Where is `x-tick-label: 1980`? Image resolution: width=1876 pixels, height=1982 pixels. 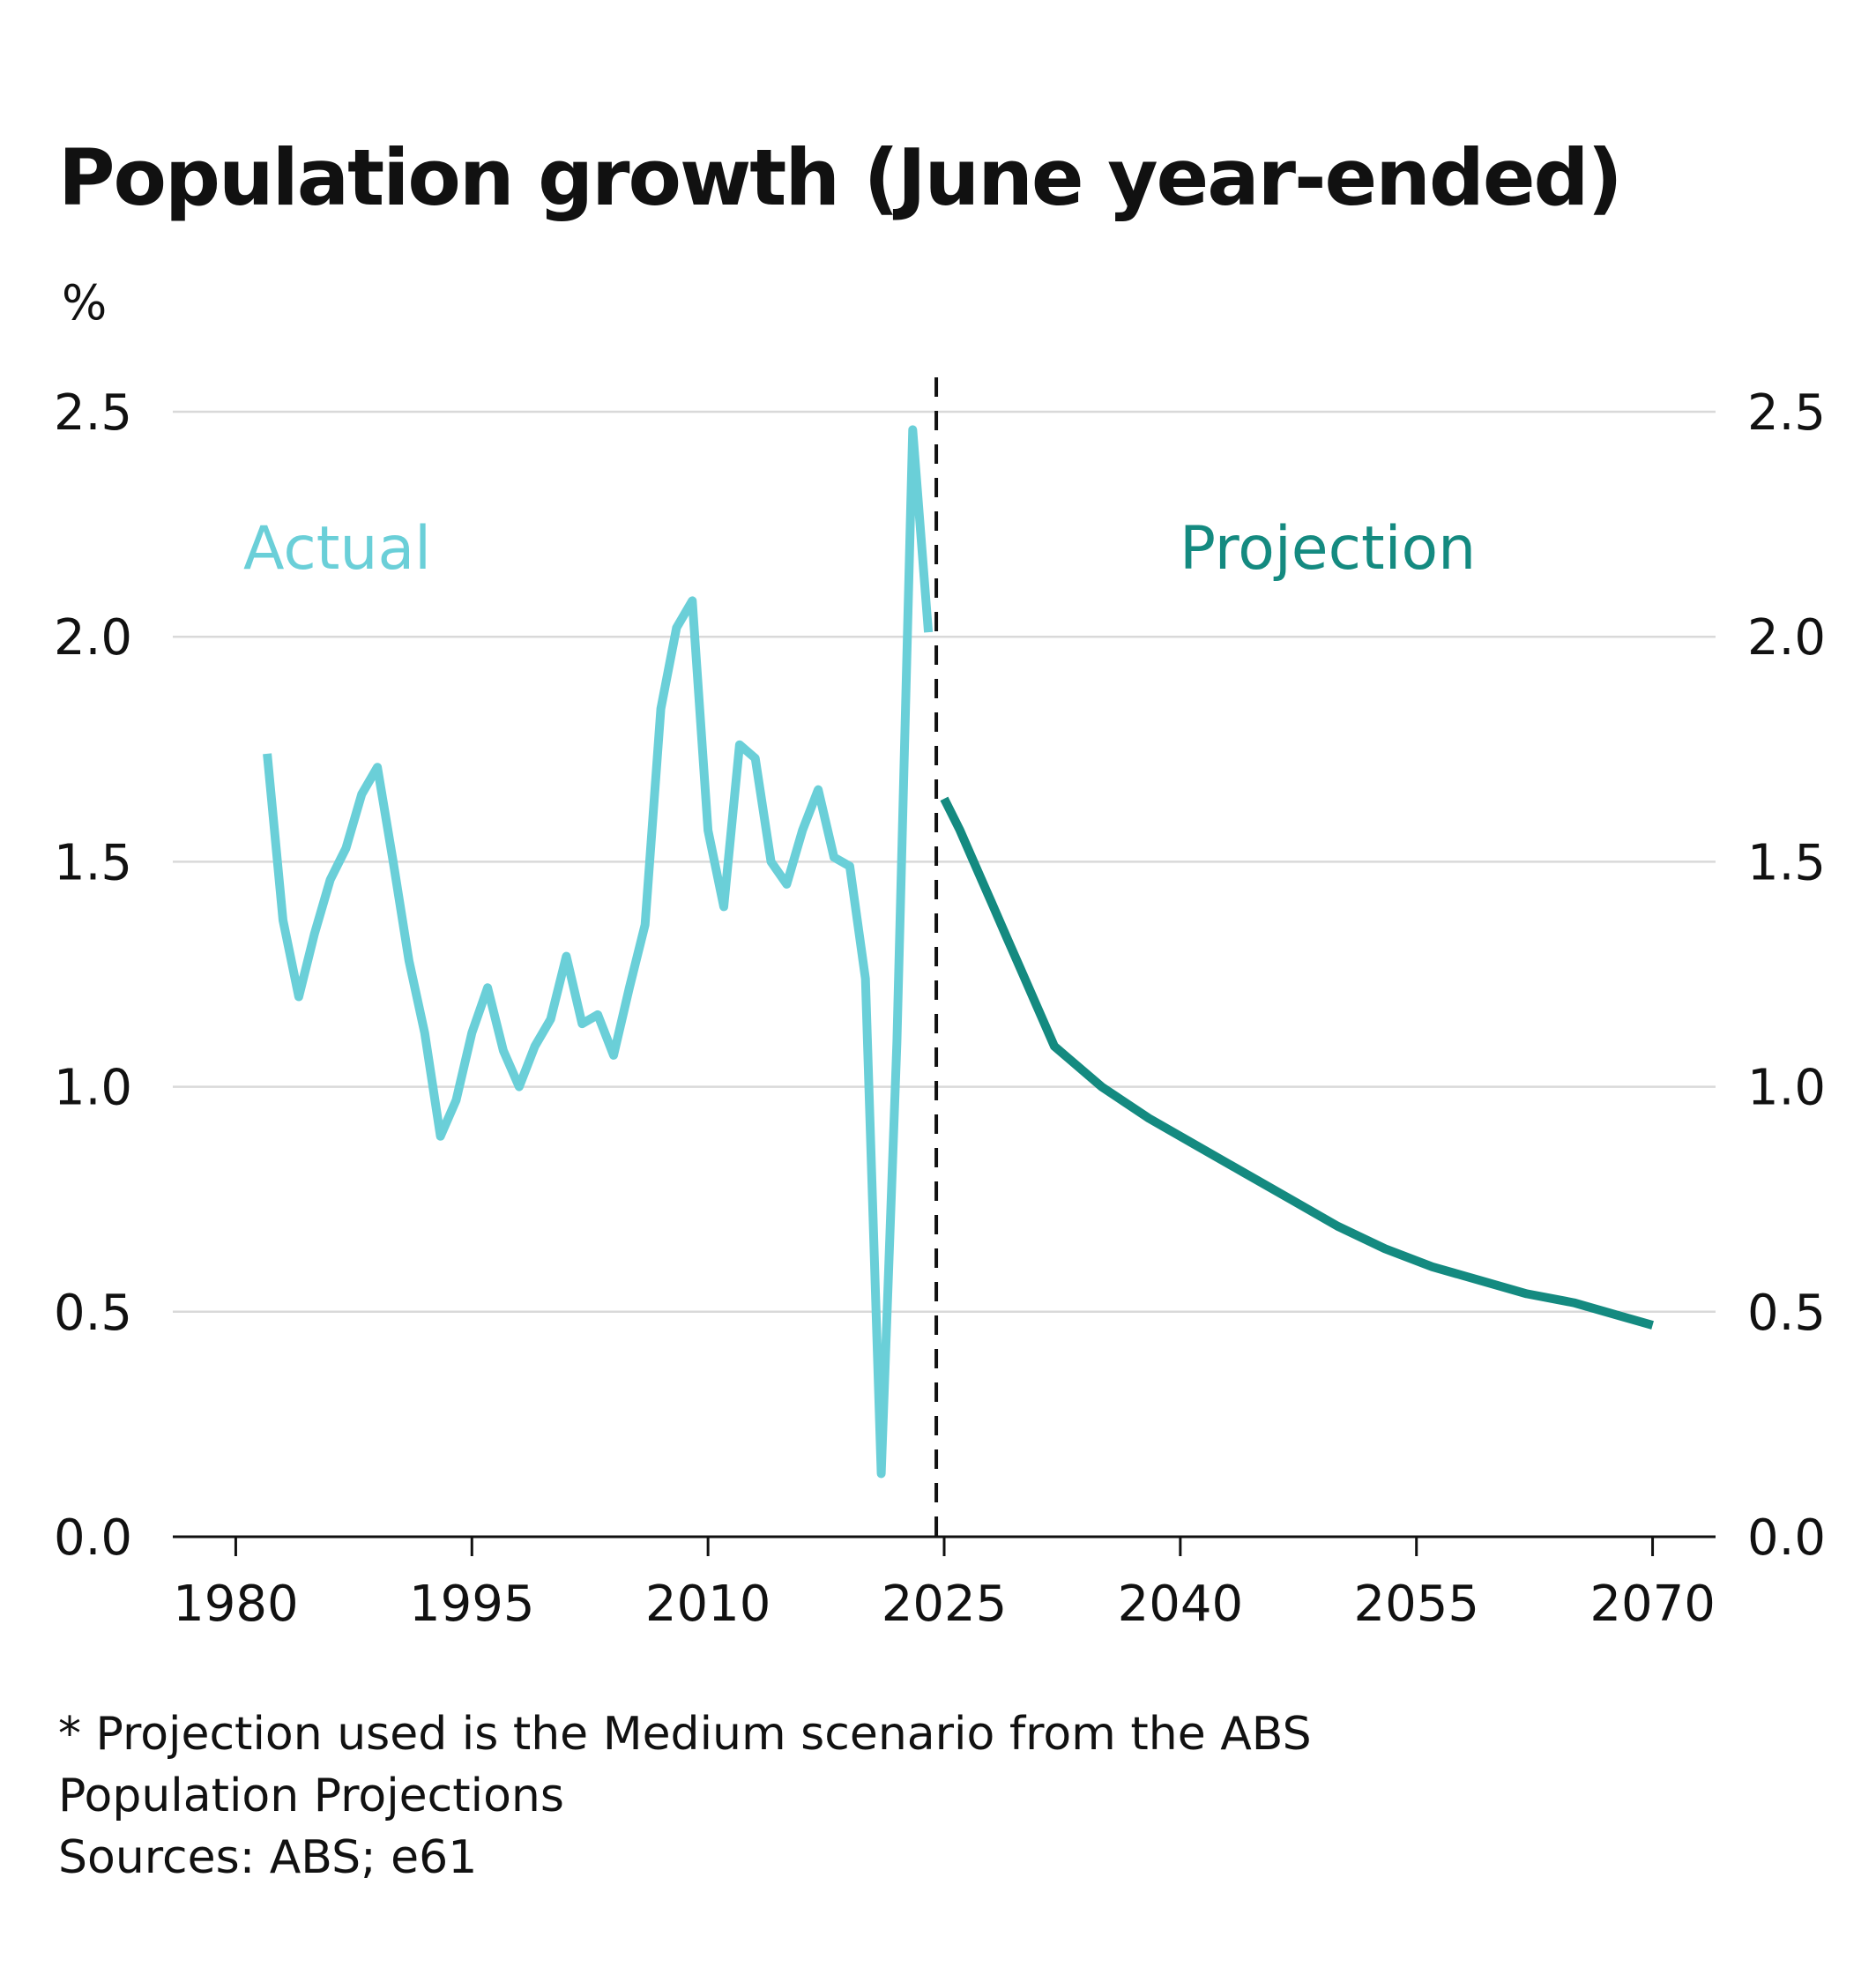 x-tick-label: 1980 is located at coordinates (236, 1604).